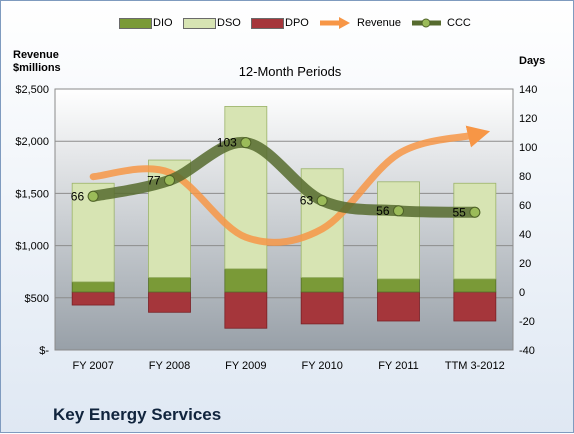 The image size is (574, 434). Describe the element at coordinates (92, 366) in the screenshot. I see `x-tick-label: FY 2007` at that location.